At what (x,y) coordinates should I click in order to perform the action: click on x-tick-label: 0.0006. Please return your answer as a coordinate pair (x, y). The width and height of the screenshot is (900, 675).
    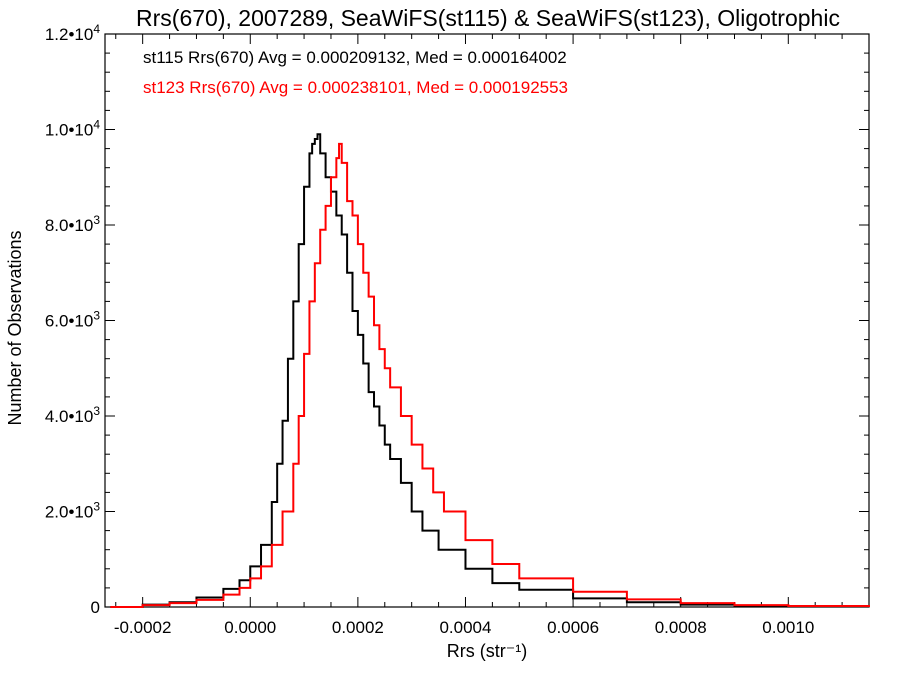
    Looking at the image, I should click on (573, 627).